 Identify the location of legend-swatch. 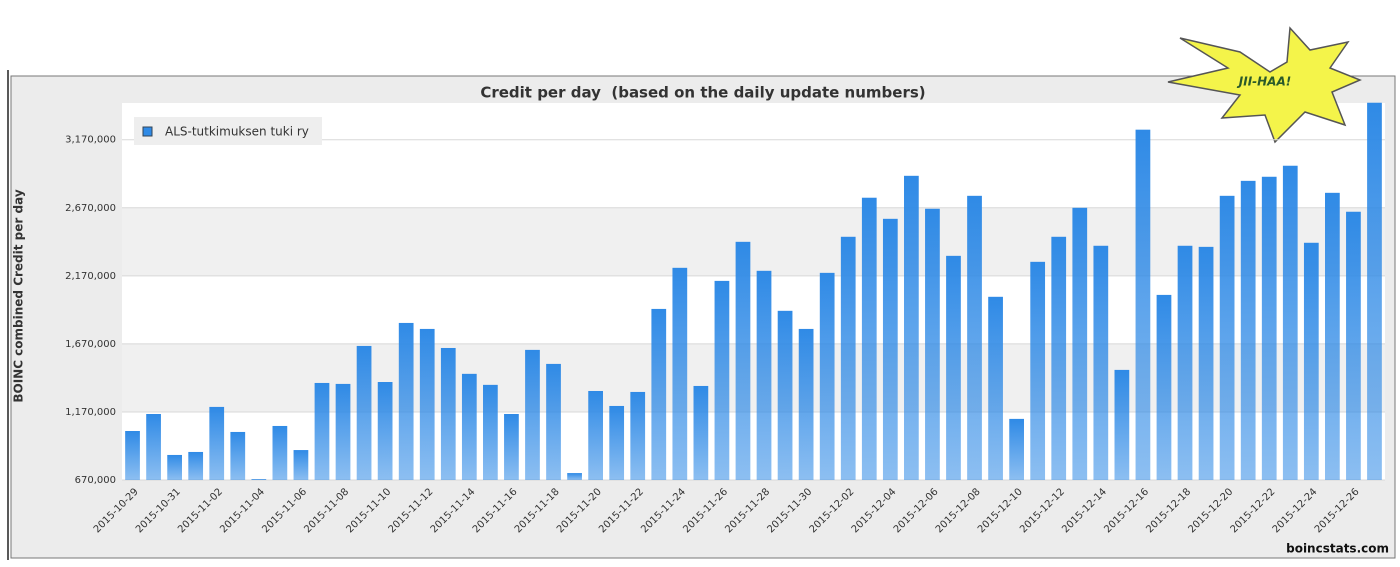
(147, 131).